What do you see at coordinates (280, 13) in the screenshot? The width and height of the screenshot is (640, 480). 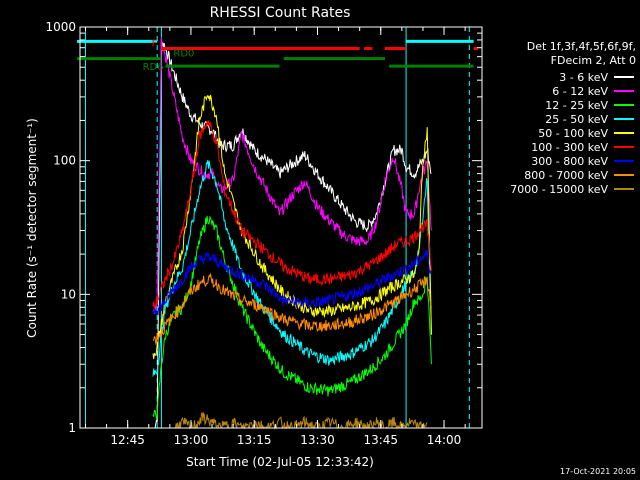 I see `chart-title: RHESSI Count Rates` at bounding box center [280, 13].